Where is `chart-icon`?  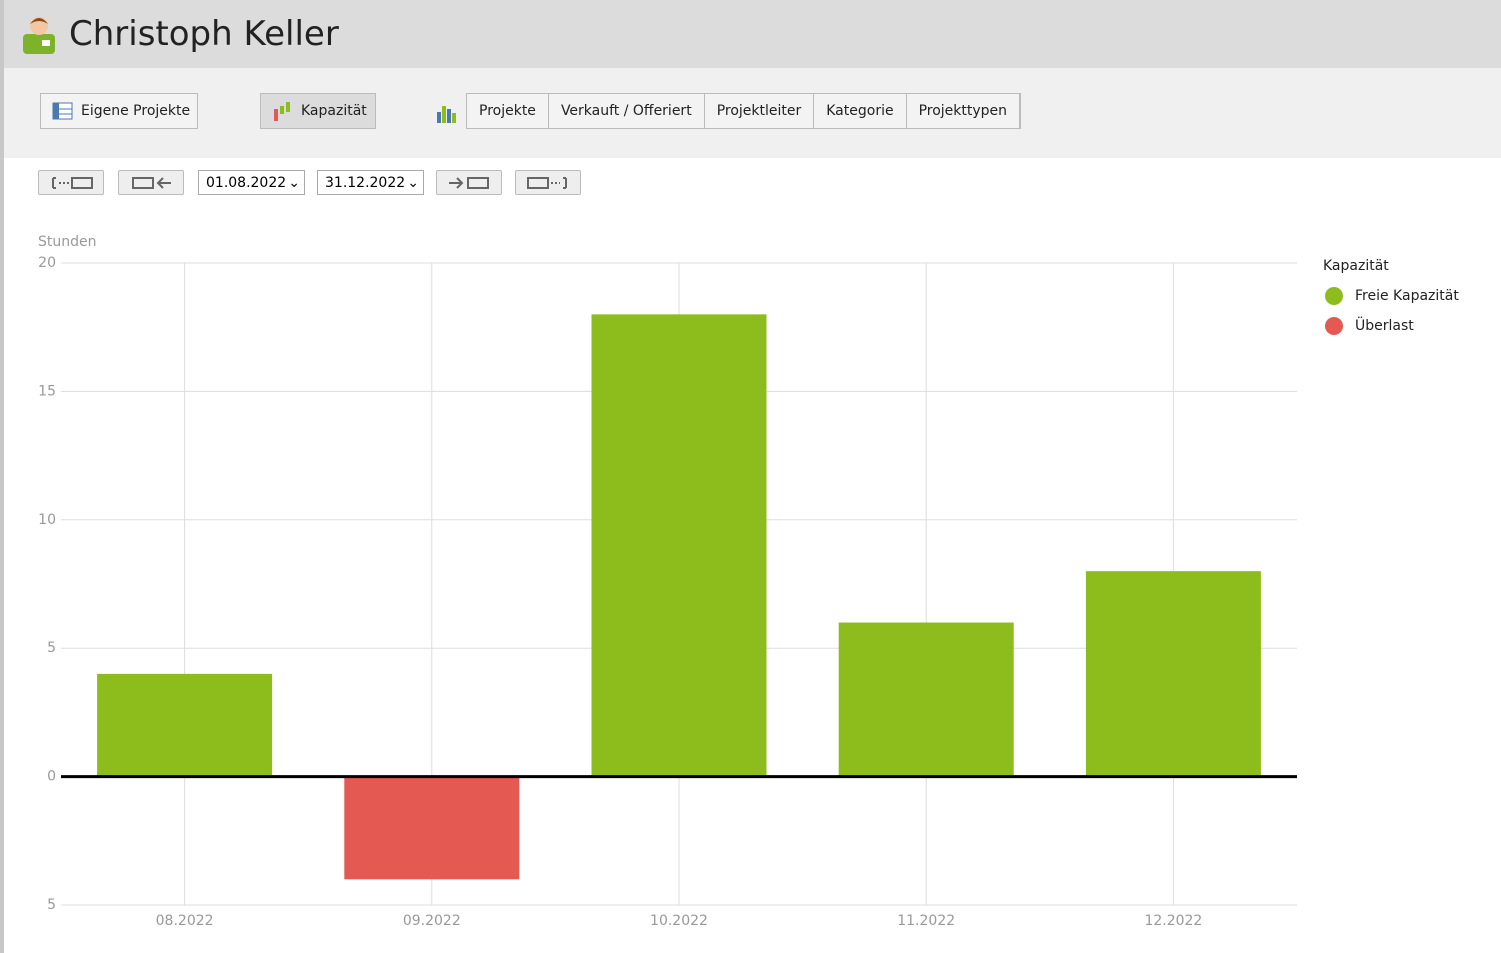
chart-icon is located at coordinates (446, 114).